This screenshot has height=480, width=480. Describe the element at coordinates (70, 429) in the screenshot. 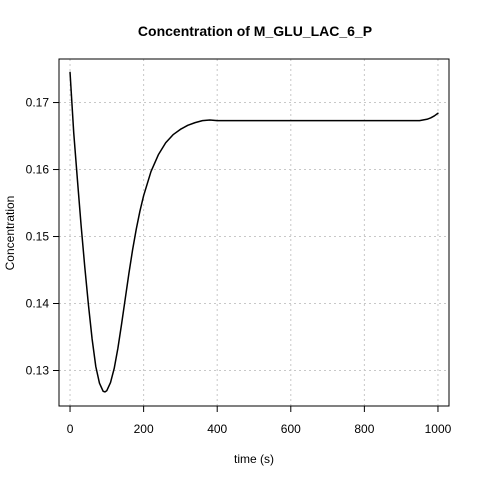

I see `x-tick-label: 0` at that location.